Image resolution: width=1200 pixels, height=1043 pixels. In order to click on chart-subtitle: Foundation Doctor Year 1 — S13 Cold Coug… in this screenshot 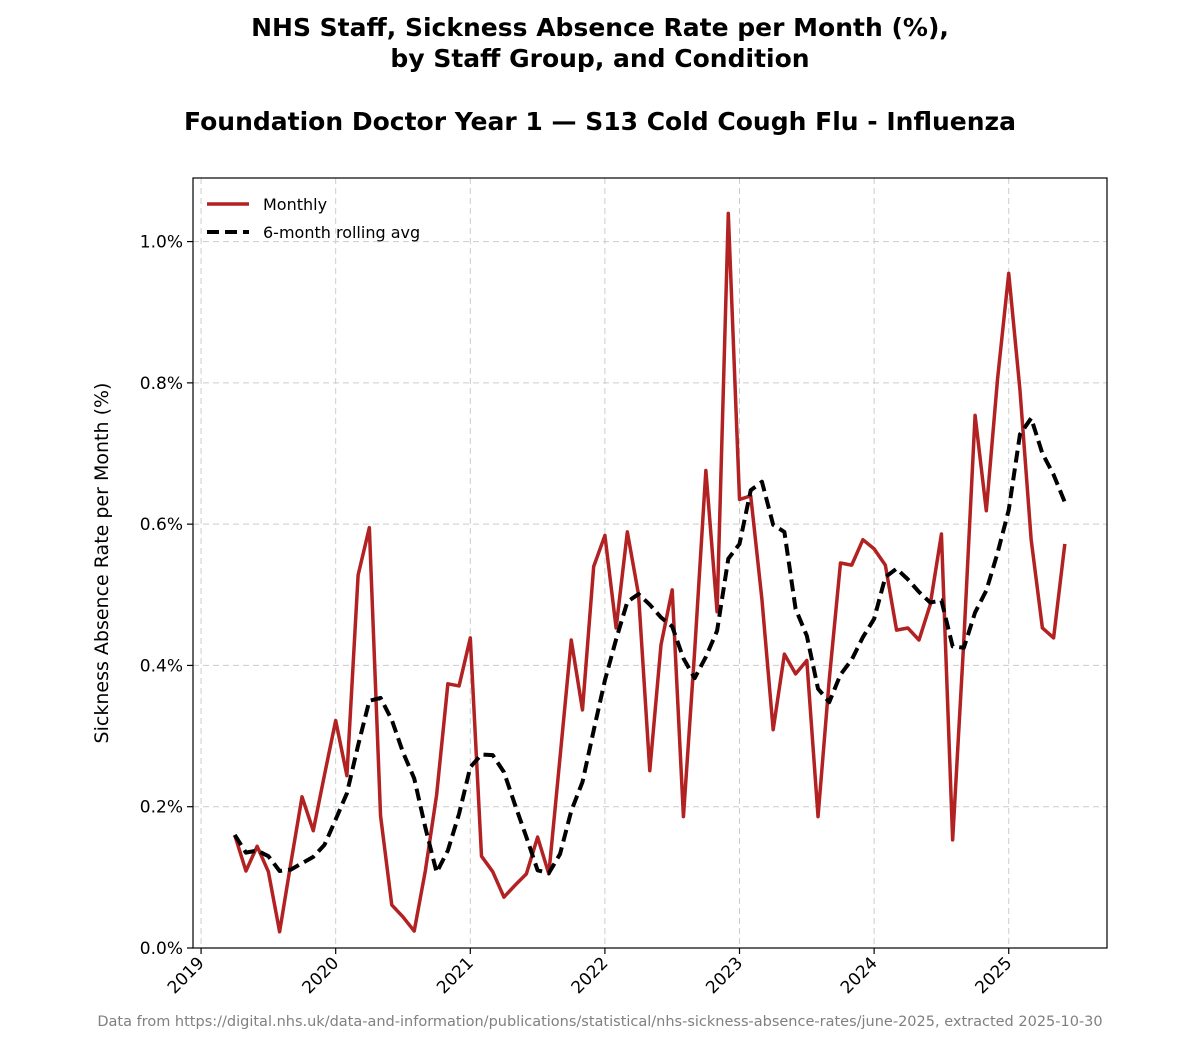, I will do `click(600, 121)`.